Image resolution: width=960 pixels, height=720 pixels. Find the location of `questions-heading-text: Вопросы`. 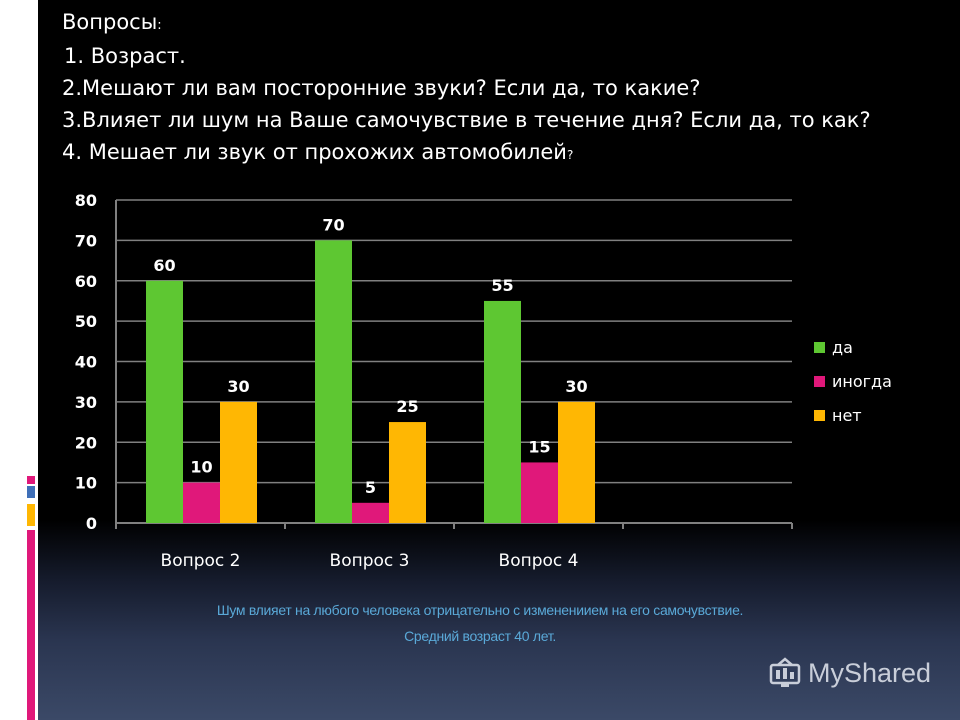

questions-heading-text: Вопросы is located at coordinates (110, 22).